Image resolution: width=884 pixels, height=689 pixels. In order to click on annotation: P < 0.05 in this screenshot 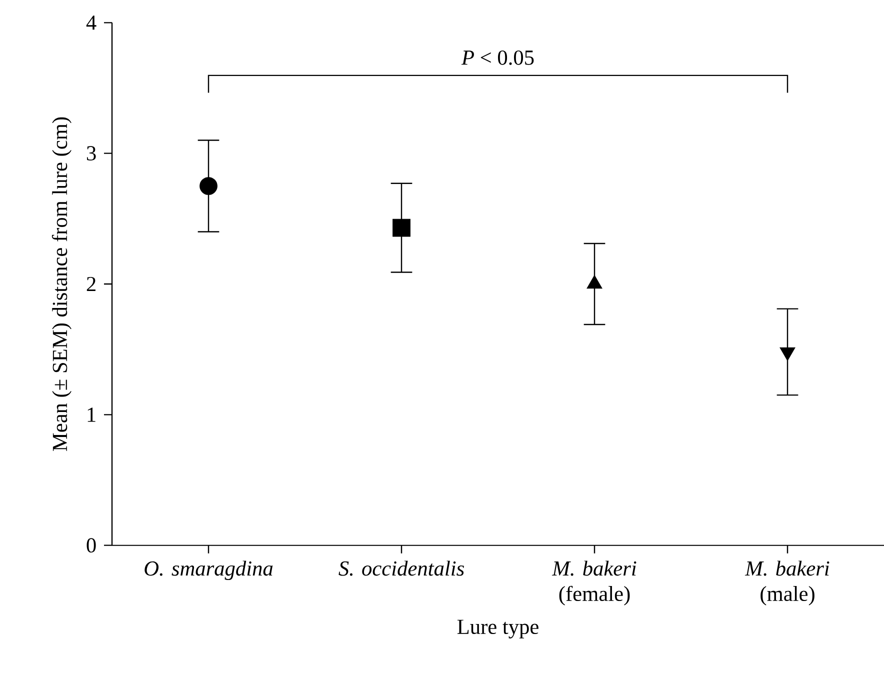, I will do `click(497, 57)`.